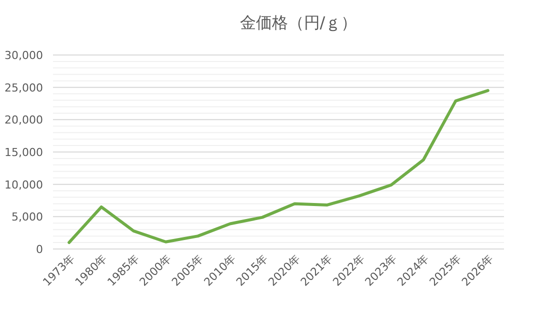  Describe the element at coordinates (23, 55) in the screenshot. I see `y-tick-label: 30,000` at that location.